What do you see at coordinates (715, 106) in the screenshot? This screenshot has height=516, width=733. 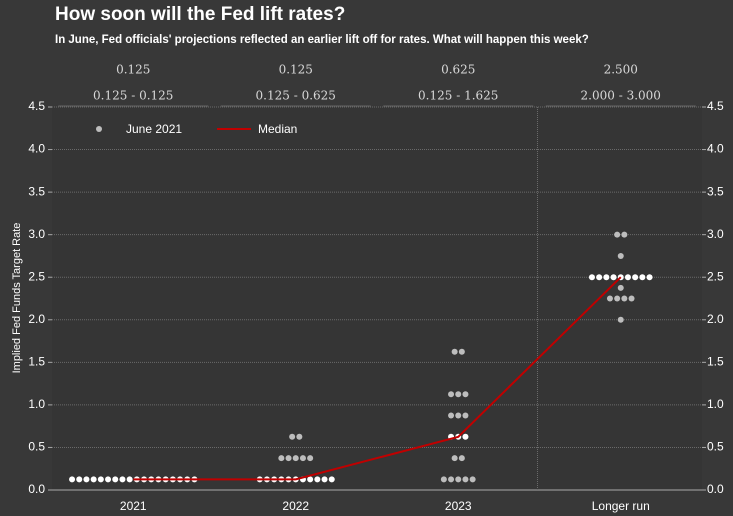 I see `y2-tick-label: 4.5` at bounding box center [715, 106].